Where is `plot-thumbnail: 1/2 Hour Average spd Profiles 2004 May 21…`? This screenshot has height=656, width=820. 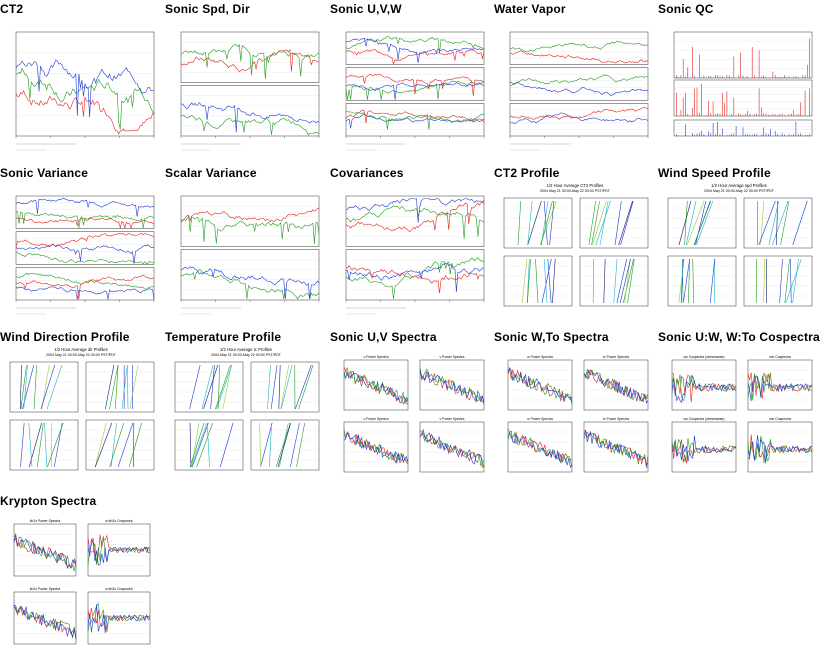 plot-thumbnail: 1/2 Hour Average spd Profiles 2004 May 21… is located at coordinates (739, 250).